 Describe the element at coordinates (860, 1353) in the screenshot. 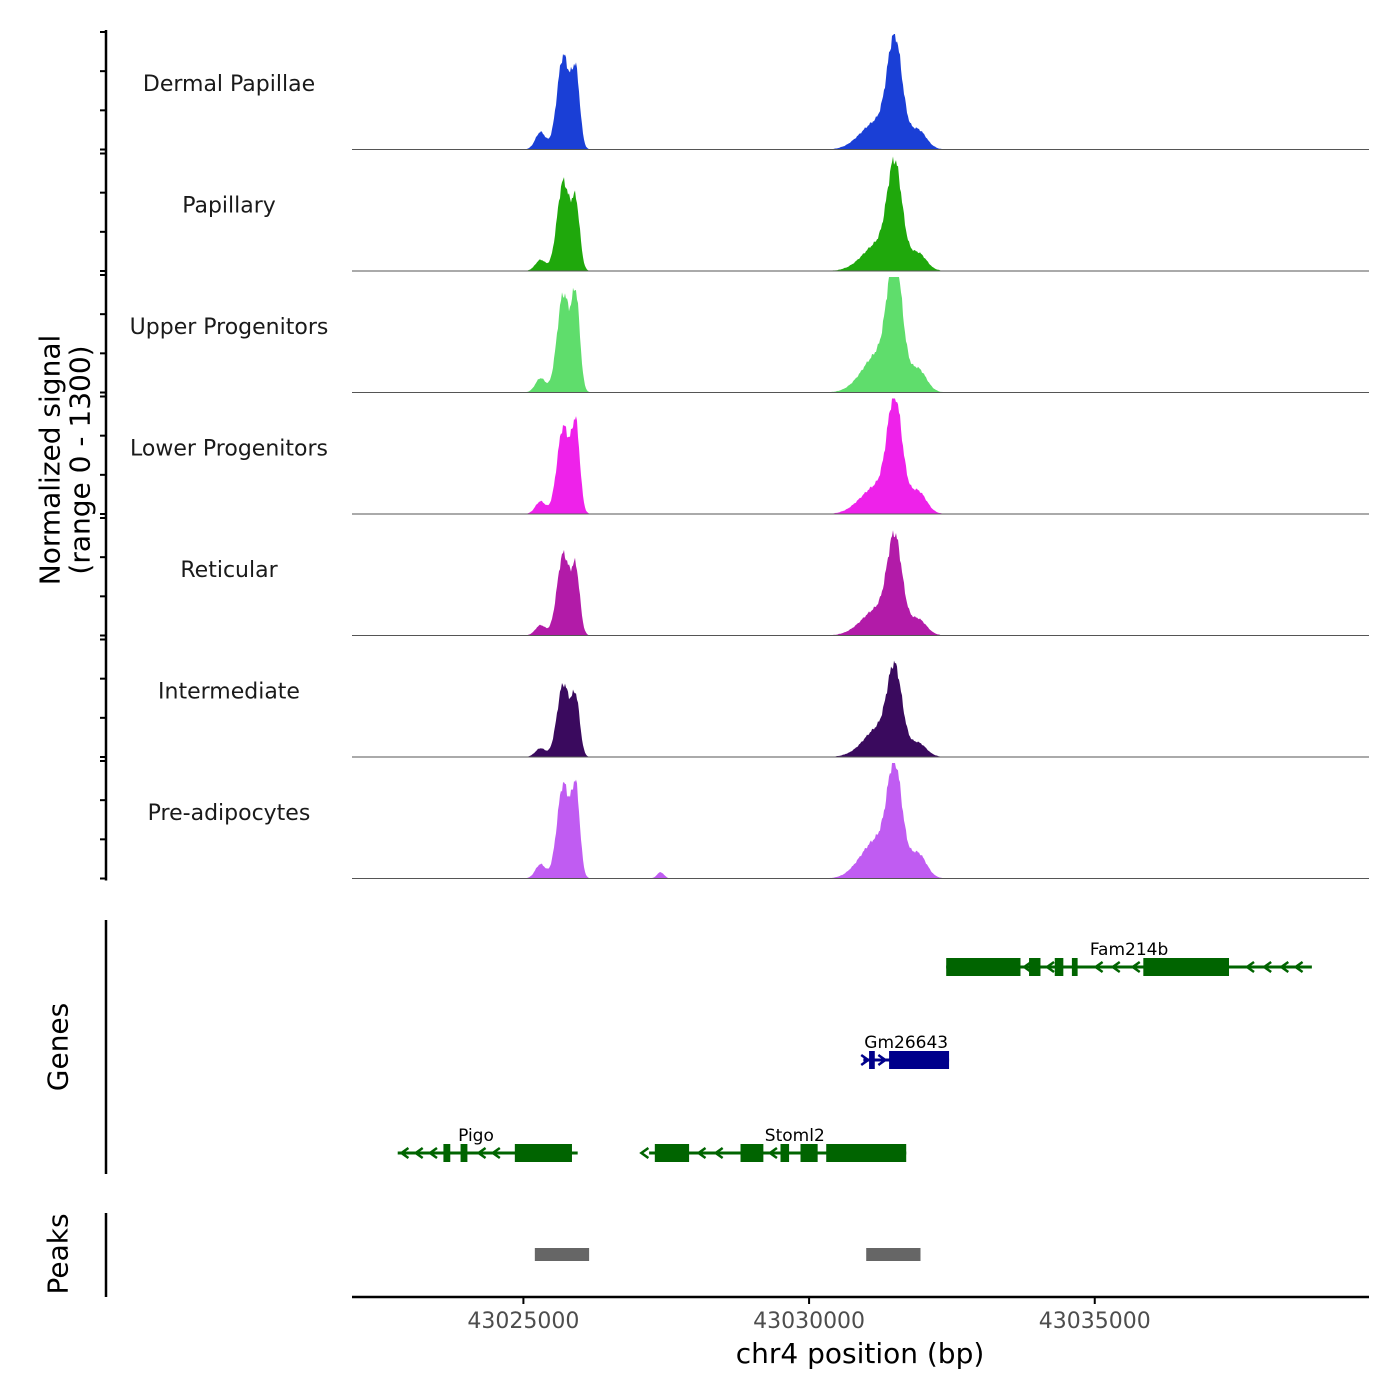

I see `x-axis-title: chr4 position (bp)` at that location.